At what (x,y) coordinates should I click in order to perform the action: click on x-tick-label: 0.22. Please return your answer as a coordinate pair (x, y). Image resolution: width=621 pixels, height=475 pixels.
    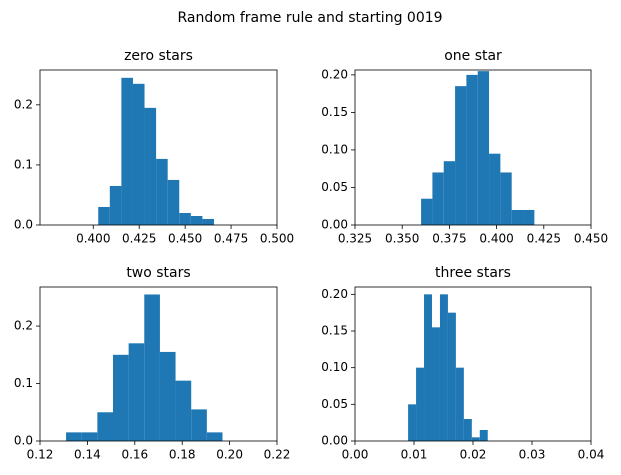
    Looking at the image, I should click on (277, 455).